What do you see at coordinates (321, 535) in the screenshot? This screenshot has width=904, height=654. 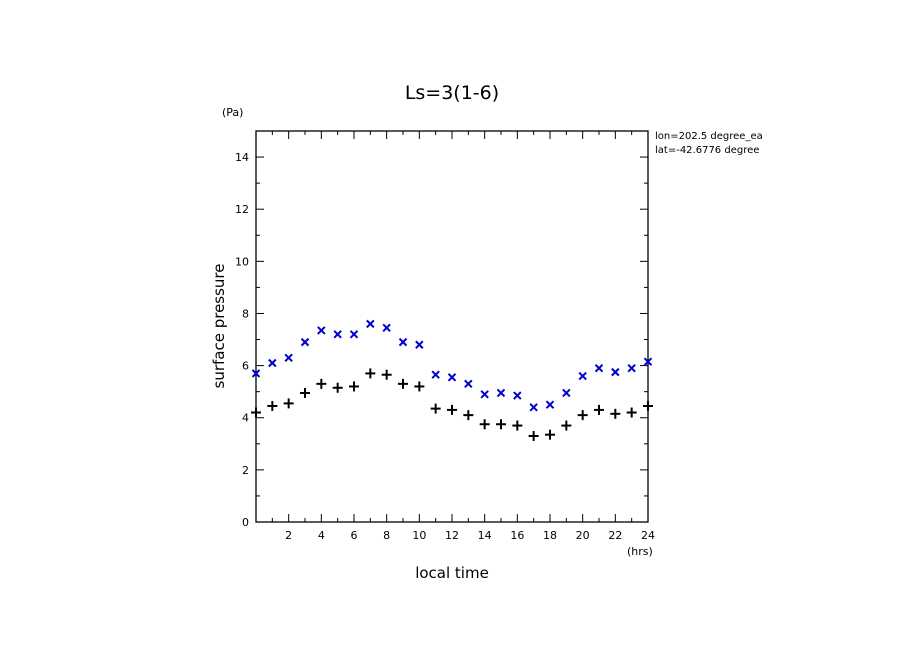 I see `x-tick-label: 4` at bounding box center [321, 535].